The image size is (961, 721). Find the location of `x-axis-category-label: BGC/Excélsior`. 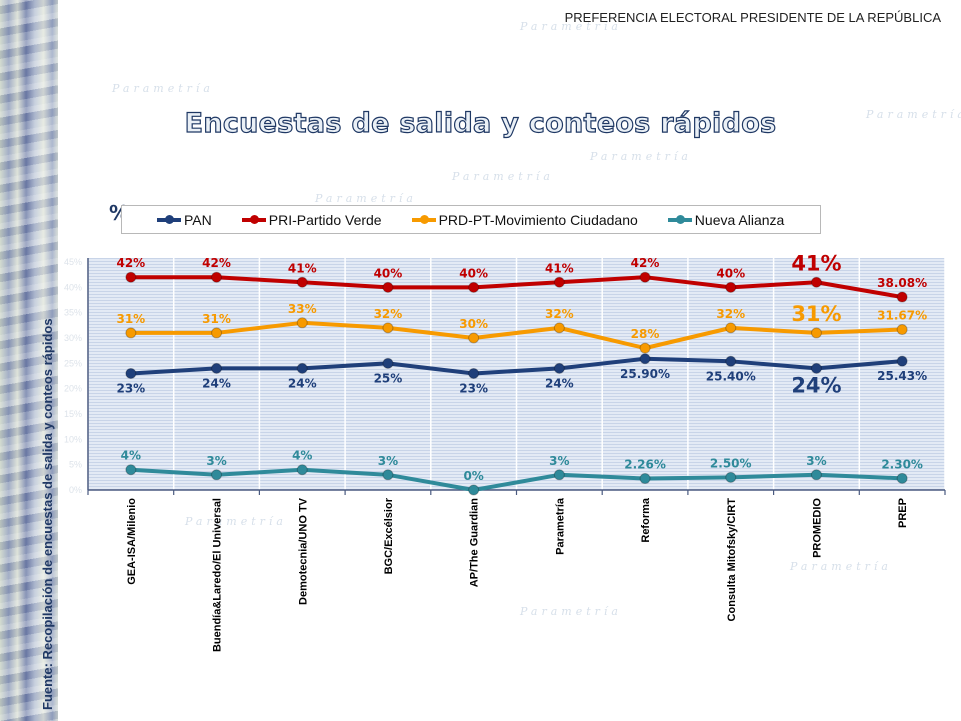

x-axis-category-label: BGC/Excélsior is located at coordinates (389, 535).